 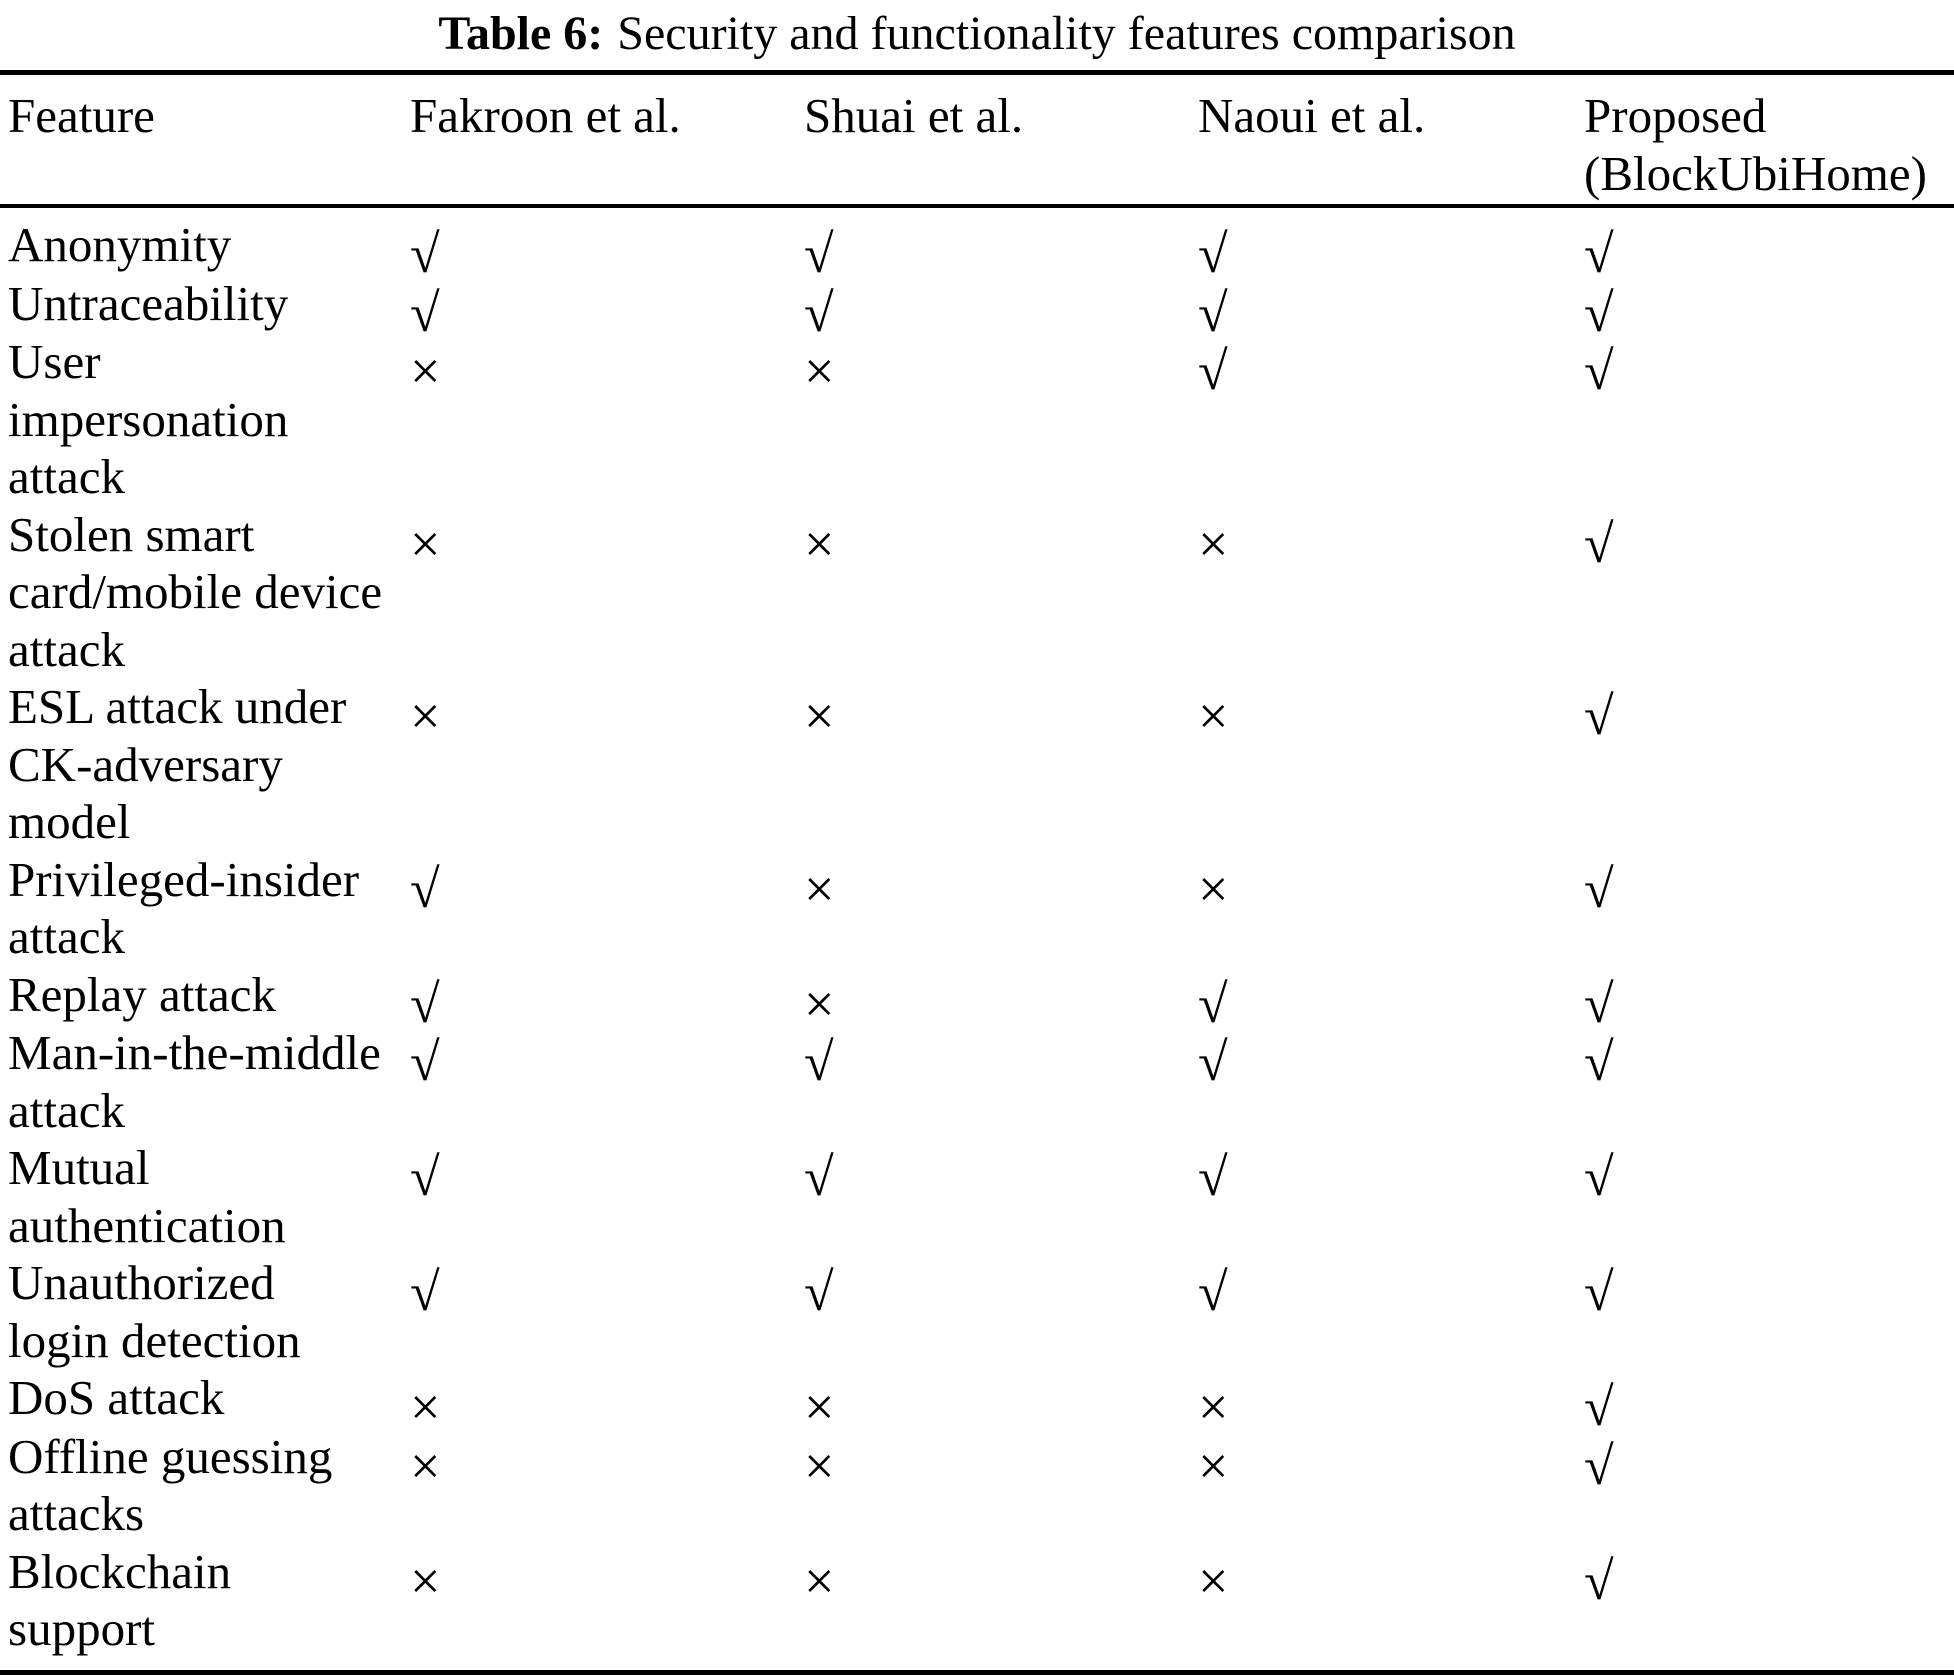 What do you see at coordinates (977, 419) in the screenshot?
I see `table-row: User impersonation attack × × √ √` at bounding box center [977, 419].